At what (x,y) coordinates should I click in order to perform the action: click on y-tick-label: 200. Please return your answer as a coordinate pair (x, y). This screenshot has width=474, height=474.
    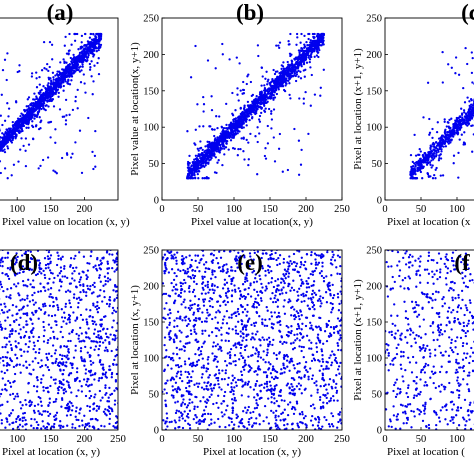
    Looking at the image, I should click on (151, 55).